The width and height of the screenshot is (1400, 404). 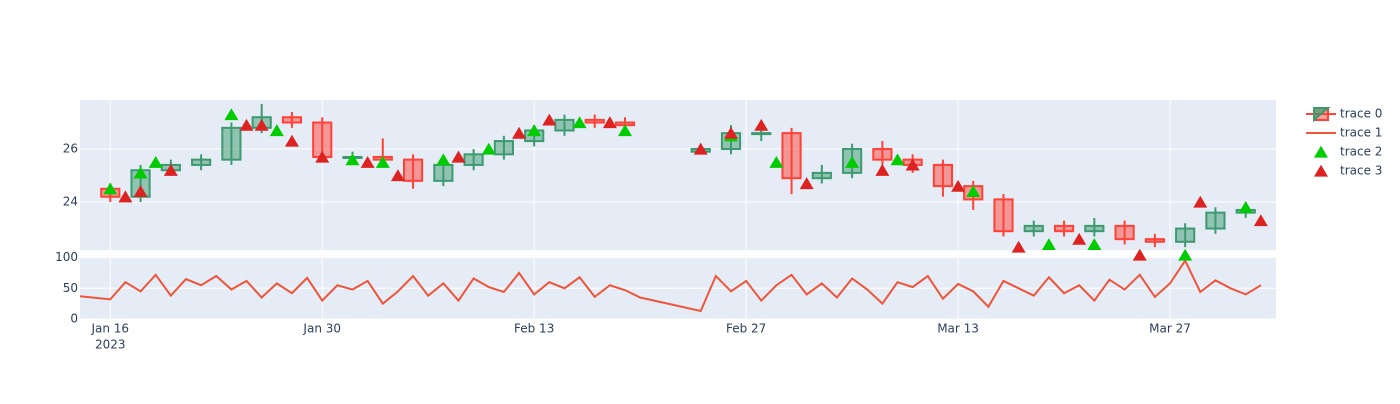 What do you see at coordinates (1361, 152) in the screenshot?
I see `legend-label: trace 2` at bounding box center [1361, 152].